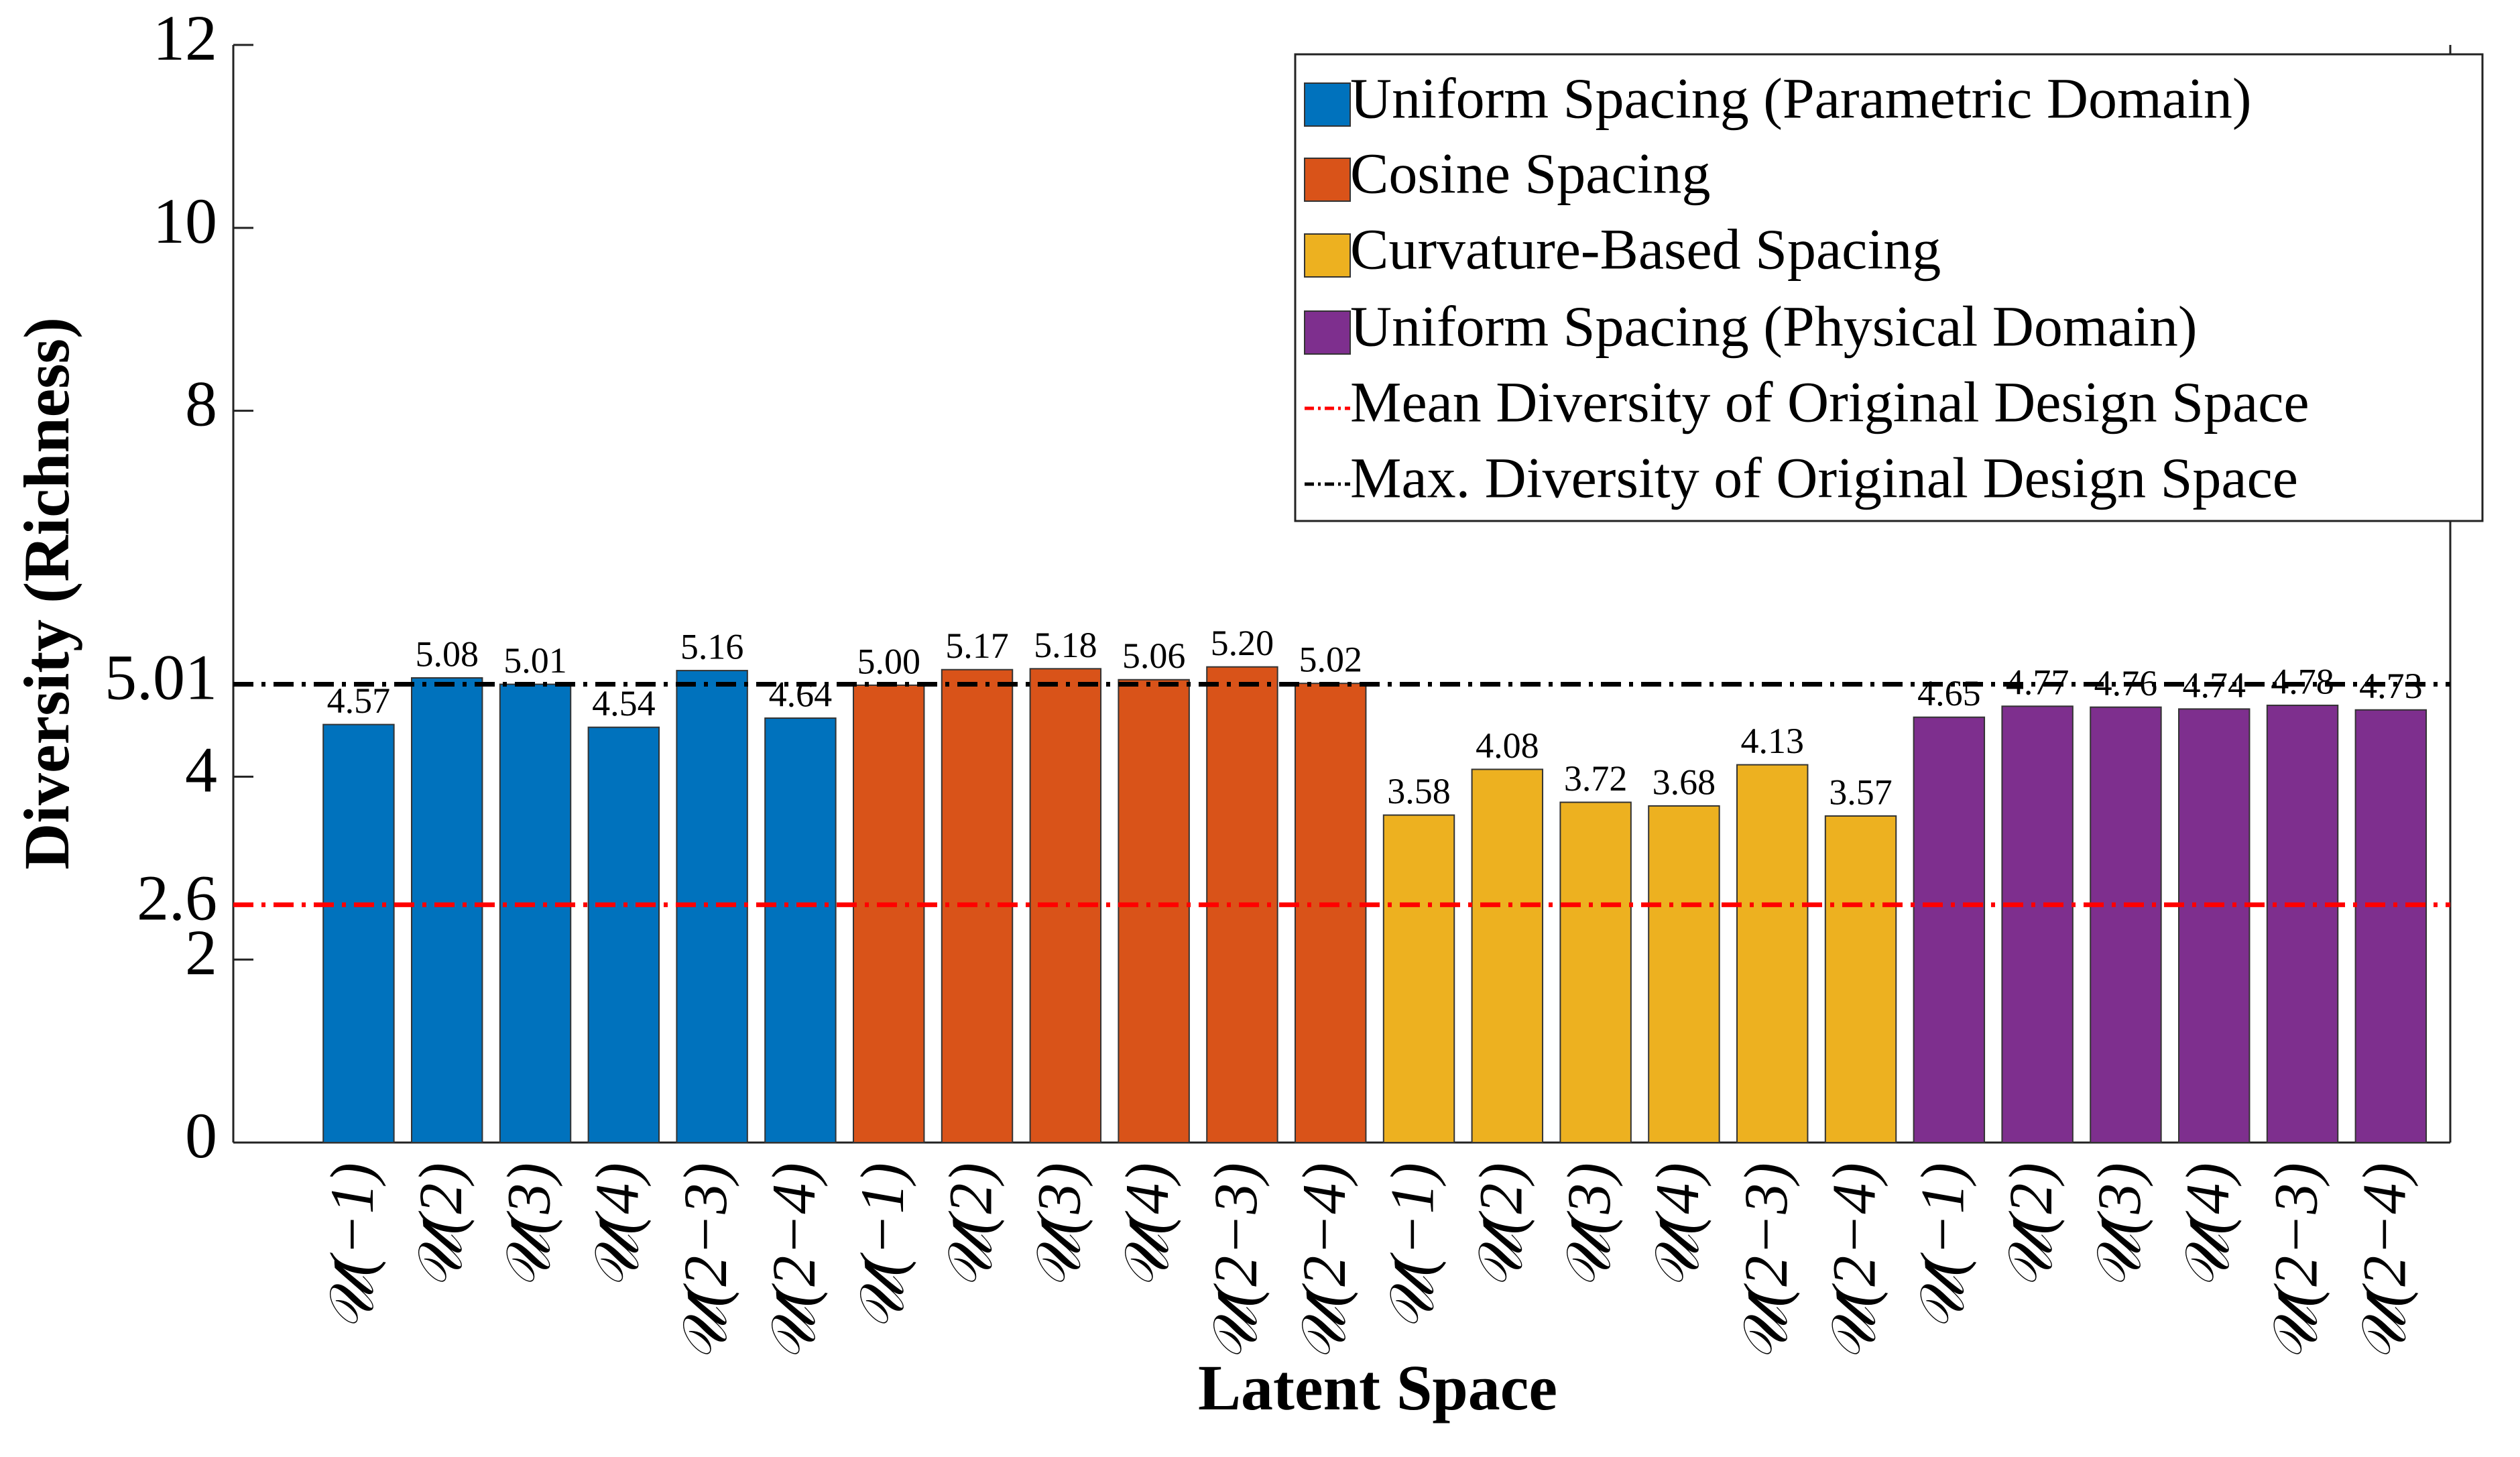 This screenshot has width=2520, height=1457. What do you see at coordinates (888, 661) in the screenshot?
I see `value-label: 5.00` at bounding box center [888, 661].